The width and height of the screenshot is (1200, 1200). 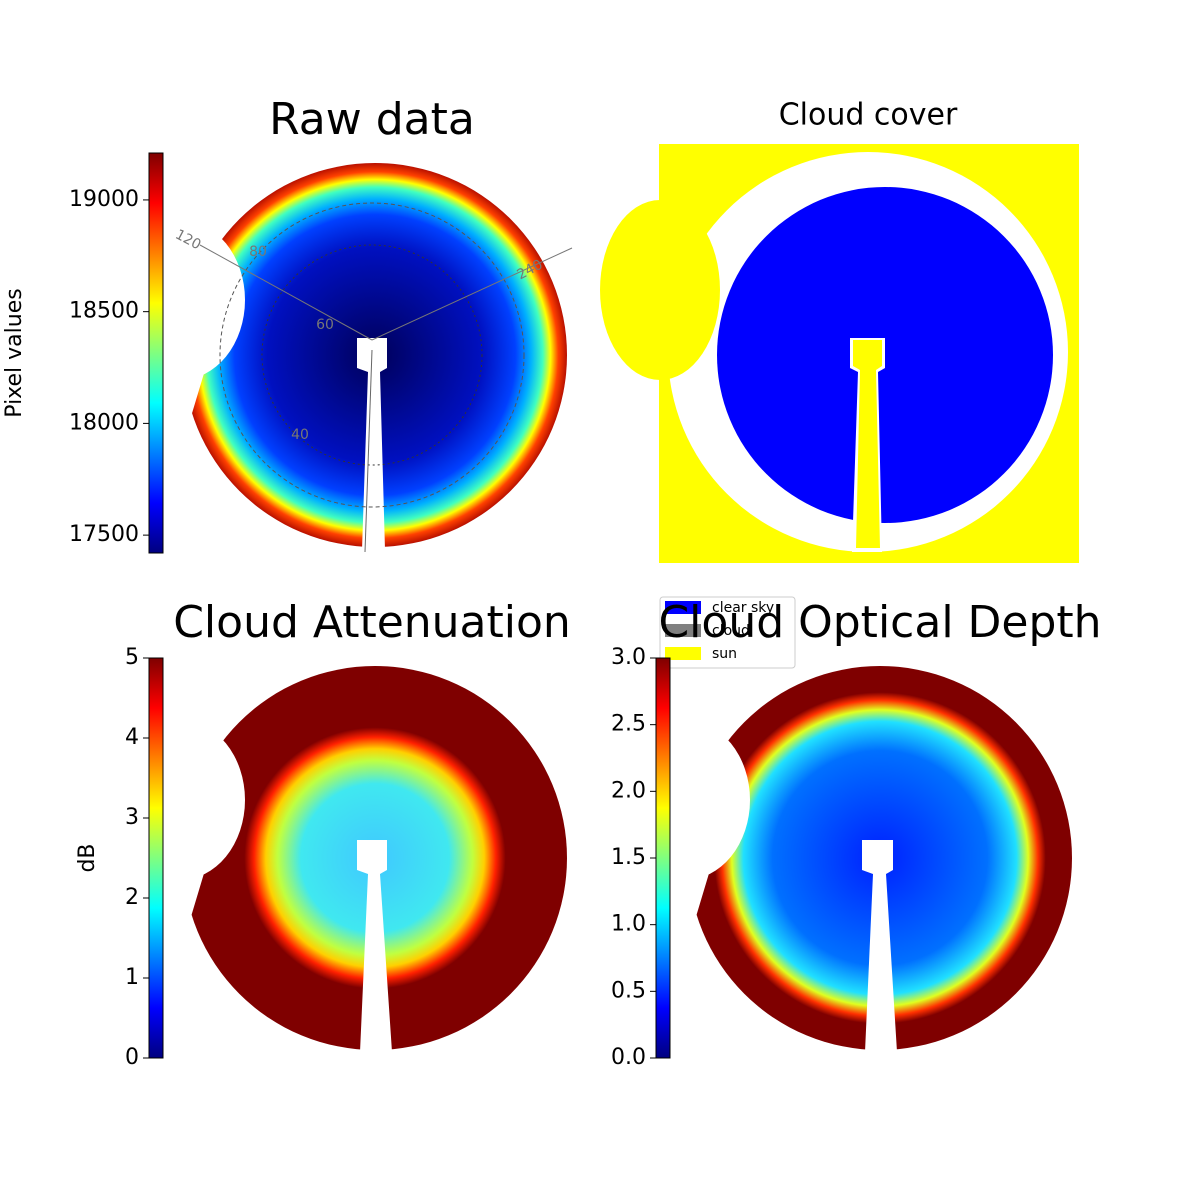 I want to click on panel-title: Cloud Attenuation, so click(x=372, y=622).